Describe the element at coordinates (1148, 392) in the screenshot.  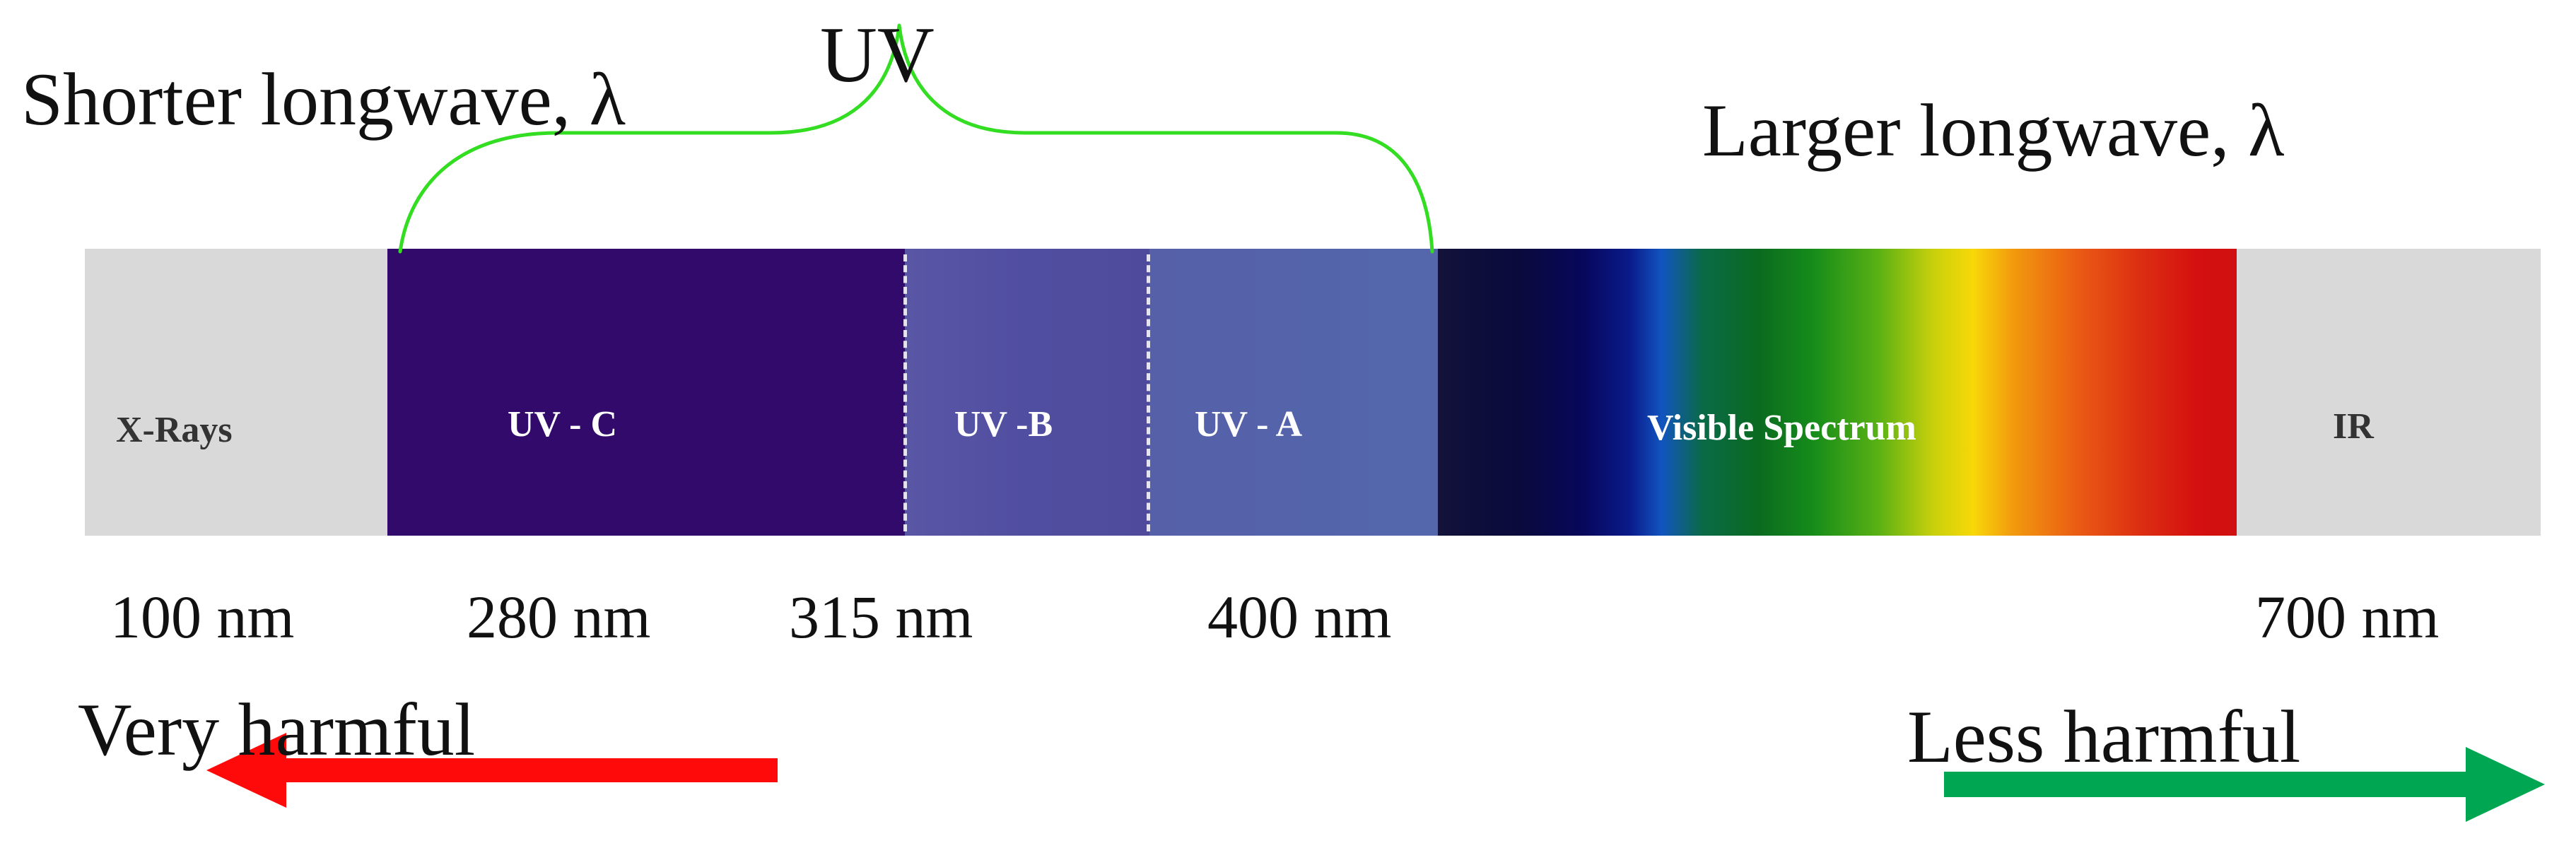
I see `uvb-uva-divider` at that location.